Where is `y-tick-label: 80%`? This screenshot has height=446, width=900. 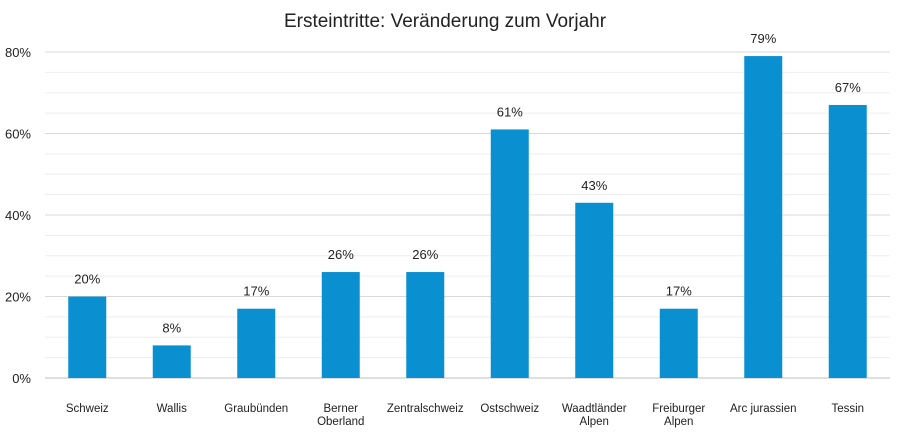
y-tick-label: 80% is located at coordinates (18, 52).